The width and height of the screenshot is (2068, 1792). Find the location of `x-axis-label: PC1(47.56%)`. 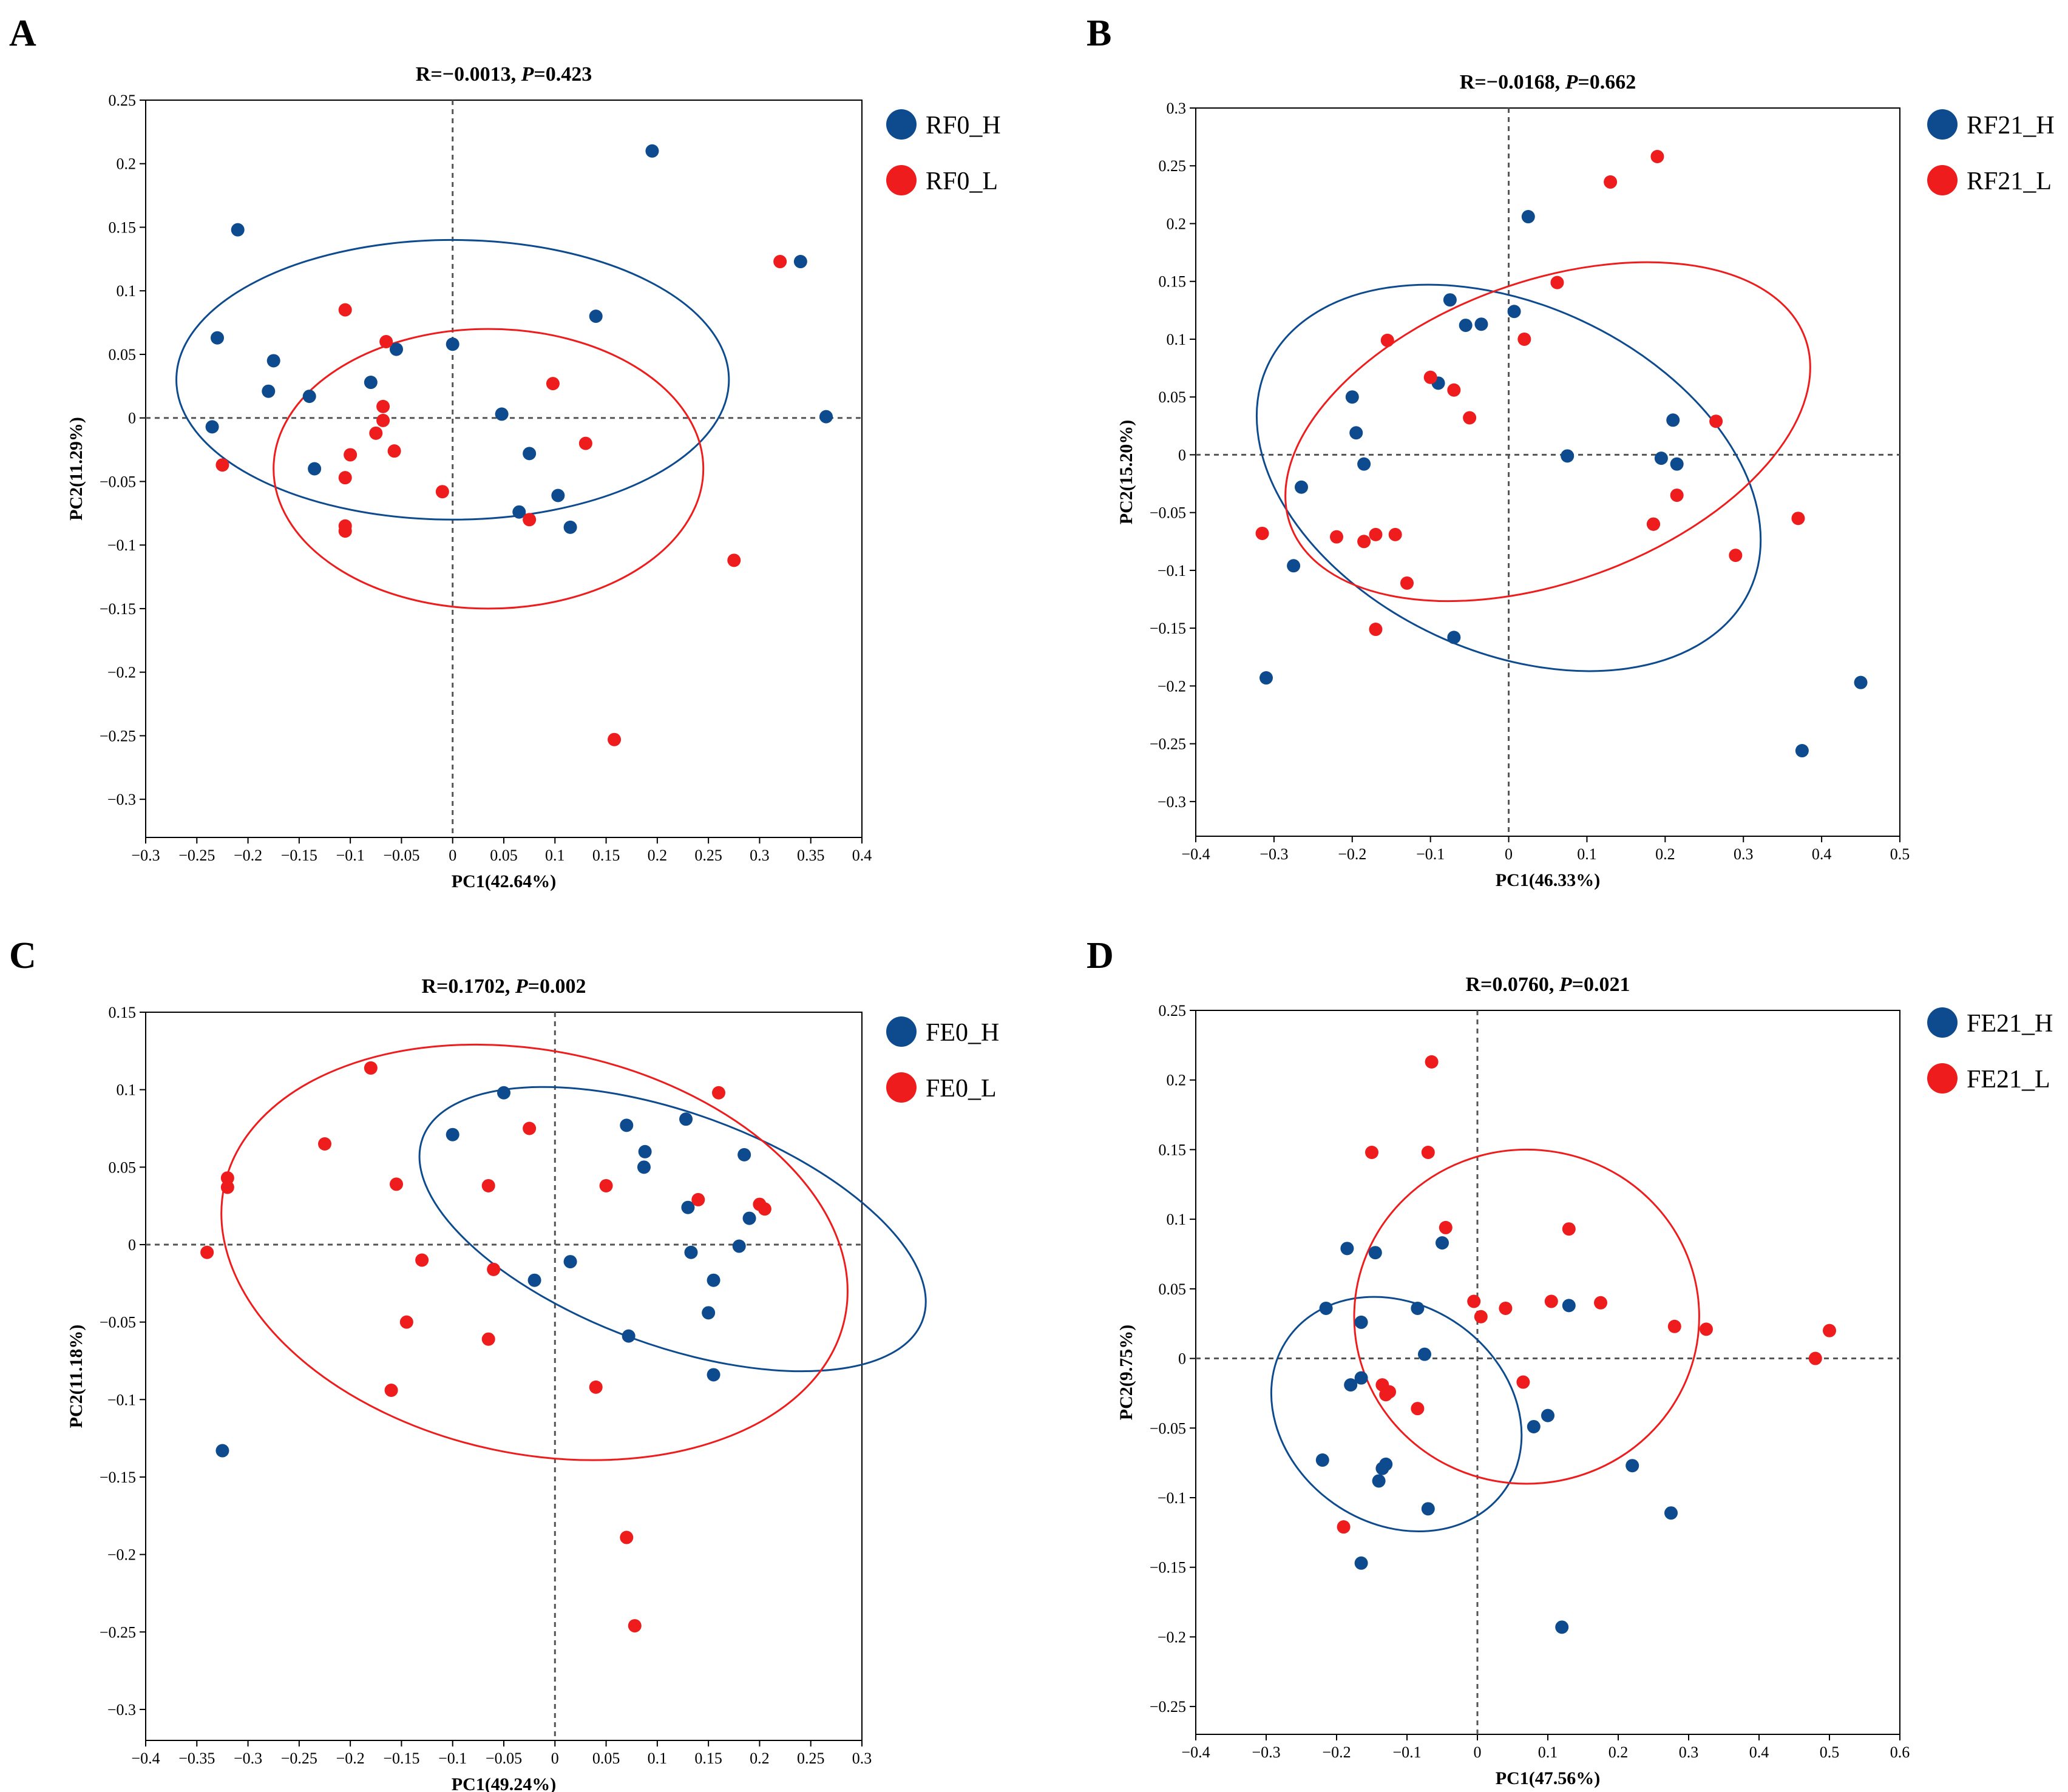

x-axis-label: PC1(47.56%) is located at coordinates (1548, 1778).